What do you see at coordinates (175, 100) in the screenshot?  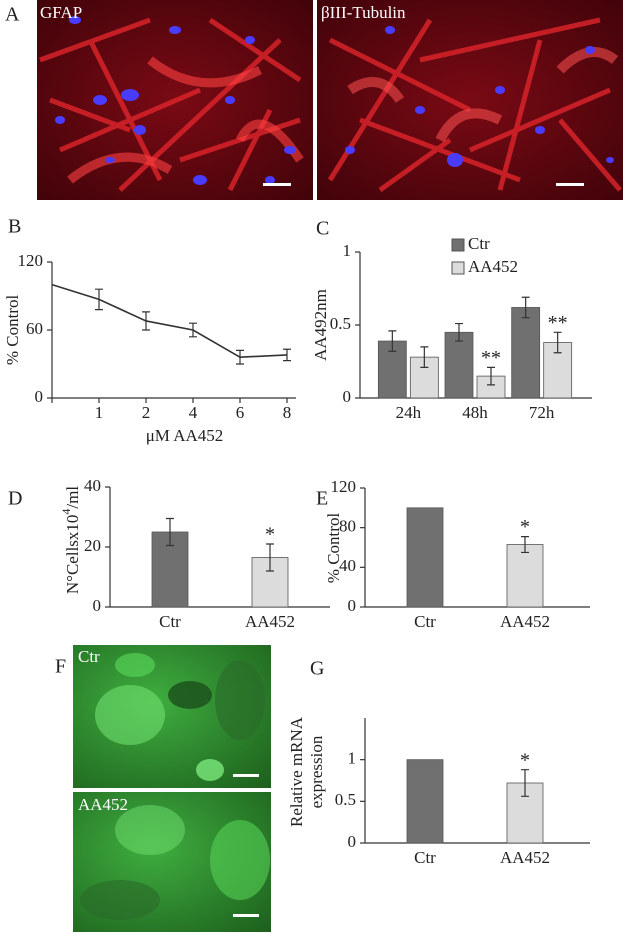 I see `image-gfap` at bounding box center [175, 100].